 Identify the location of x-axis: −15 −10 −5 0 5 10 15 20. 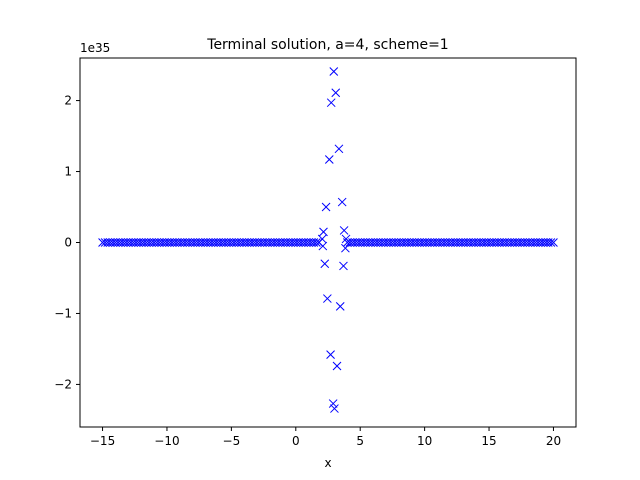
(325, 437).